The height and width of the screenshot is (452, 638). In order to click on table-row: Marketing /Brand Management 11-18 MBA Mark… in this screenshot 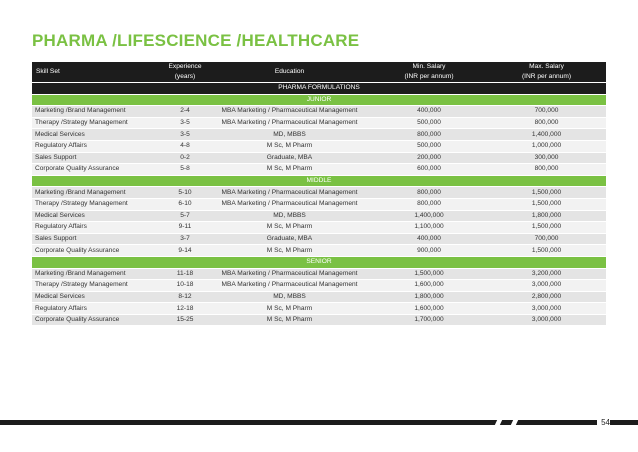, I will do `click(319, 274)`.